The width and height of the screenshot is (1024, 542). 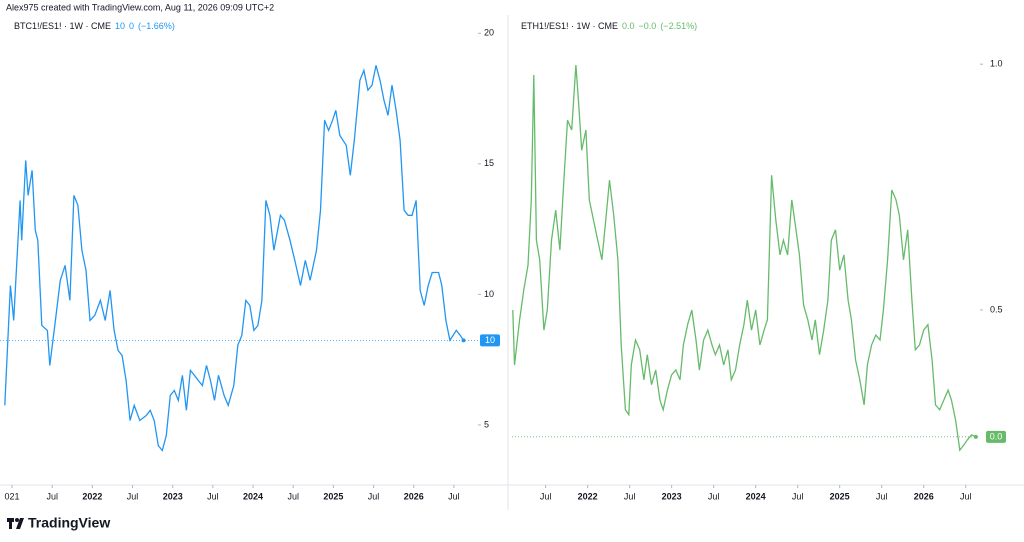 What do you see at coordinates (156, 26) in the screenshot?
I see `legend-change-pct: (−1.66%)` at bounding box center [156, 26].